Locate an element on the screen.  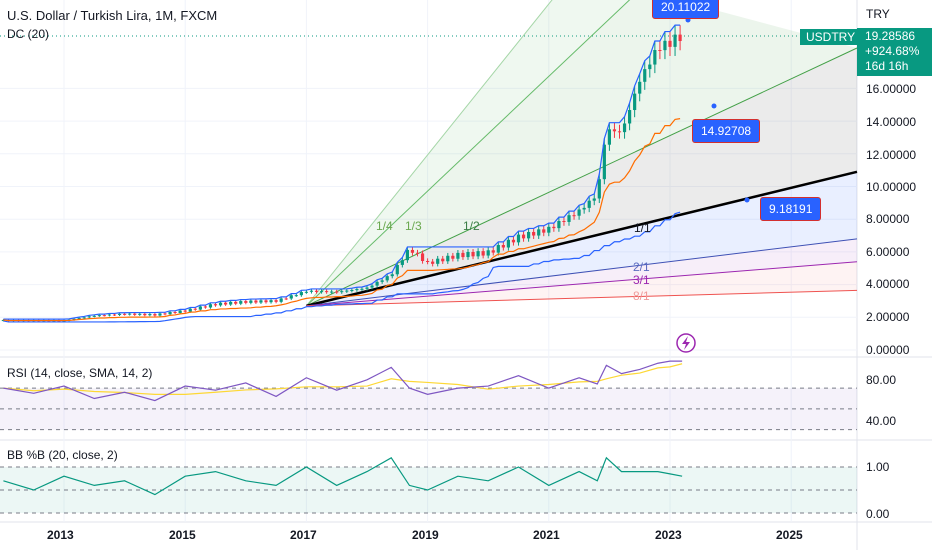
fan-label: 1/1 is located at coordinates (642, 228).